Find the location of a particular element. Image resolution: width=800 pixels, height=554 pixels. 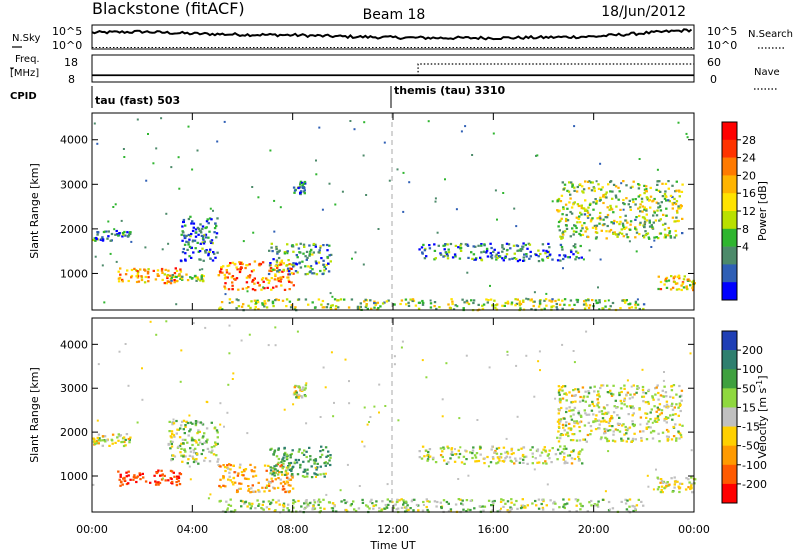

colorbar-tick-label: -15 is located at coordinates (751, 427).